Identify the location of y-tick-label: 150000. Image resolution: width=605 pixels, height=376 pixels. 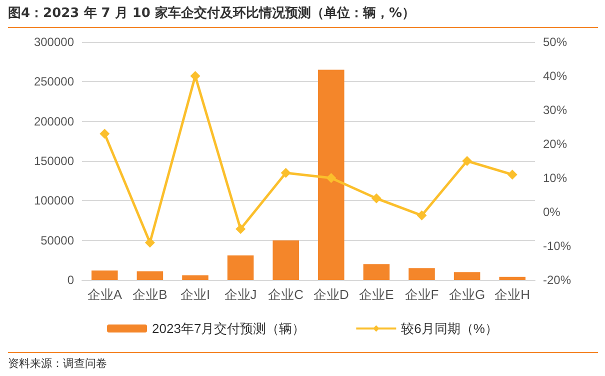
(54, 161).